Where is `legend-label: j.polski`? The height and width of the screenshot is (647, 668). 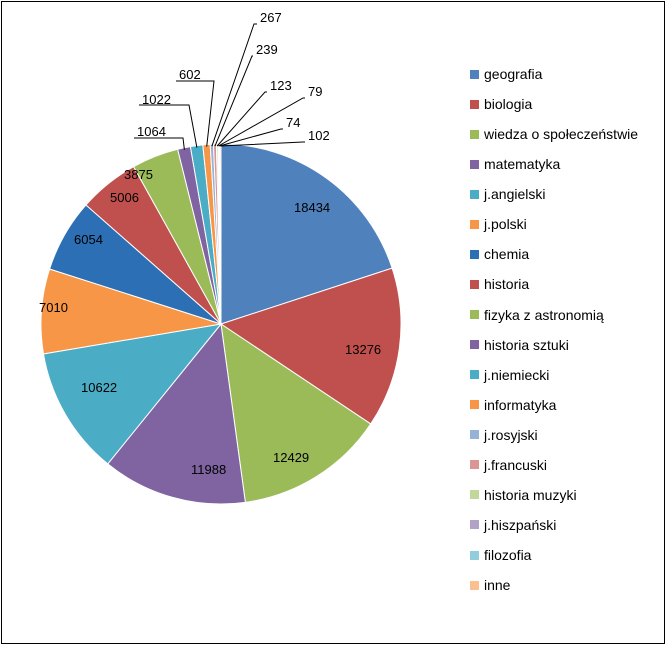
legend-label: j.polski is located at coordinates (505, 224).